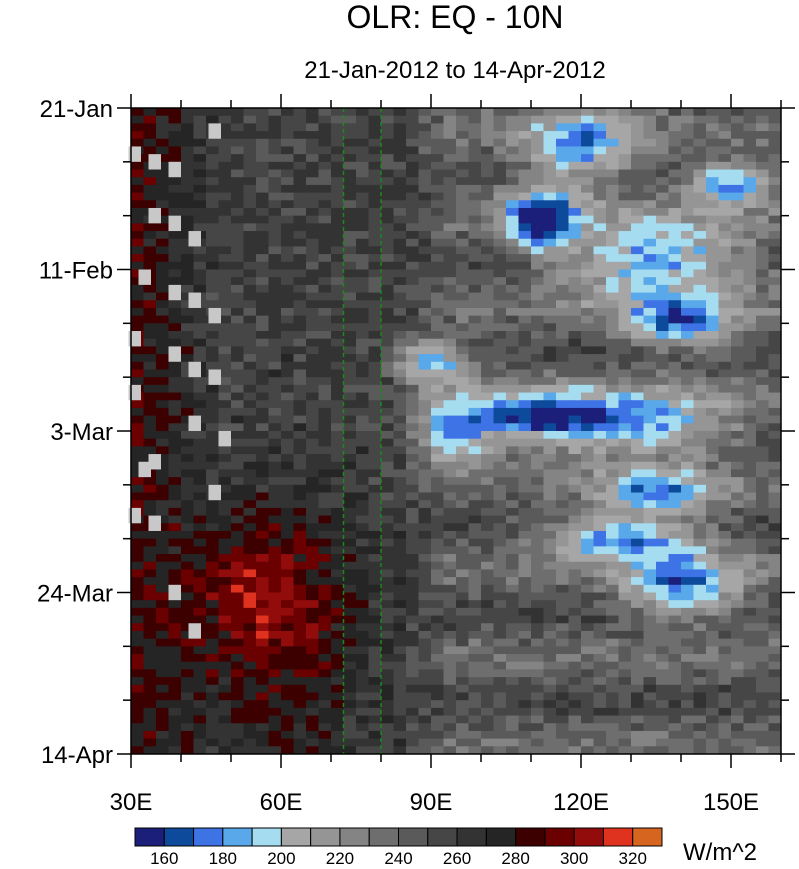 The image size is (799, 869). What do you see at coordinates (362, 431) in the screenshot?
I see `reference-lines` at bounding box center [362, 431].